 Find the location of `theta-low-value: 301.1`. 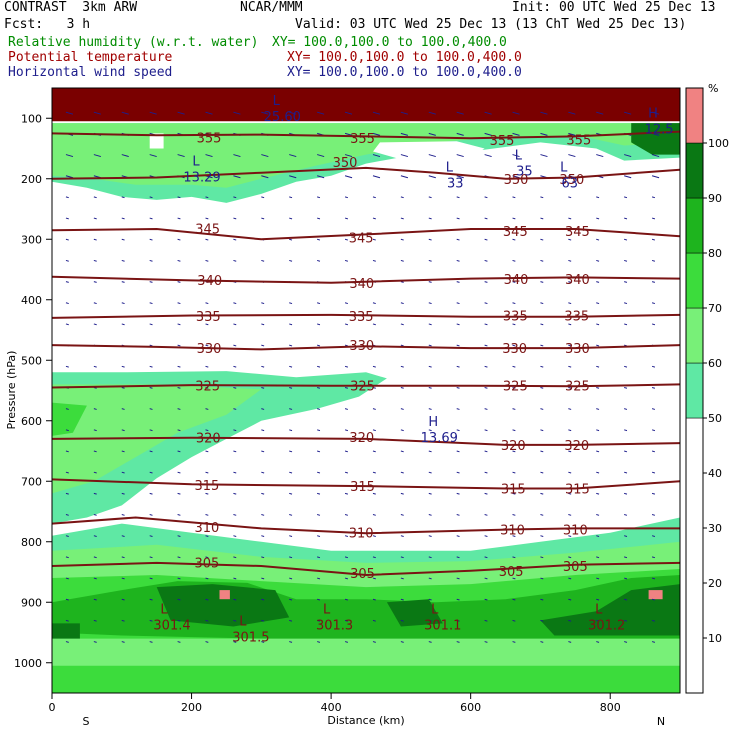

theta-low-value: 301.1 is located at coordinates (442, 625).